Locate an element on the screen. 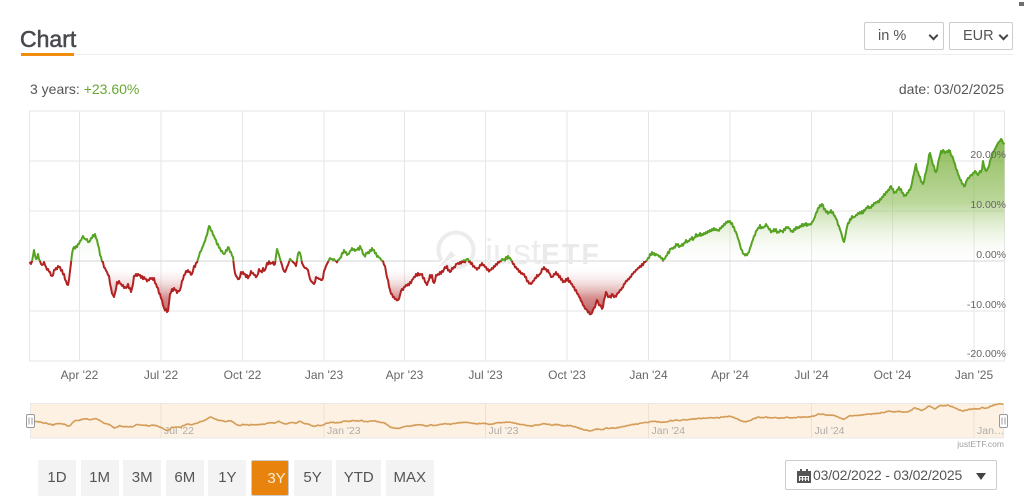  svg-text: Jul '22 is located at coordinates (161, 375).